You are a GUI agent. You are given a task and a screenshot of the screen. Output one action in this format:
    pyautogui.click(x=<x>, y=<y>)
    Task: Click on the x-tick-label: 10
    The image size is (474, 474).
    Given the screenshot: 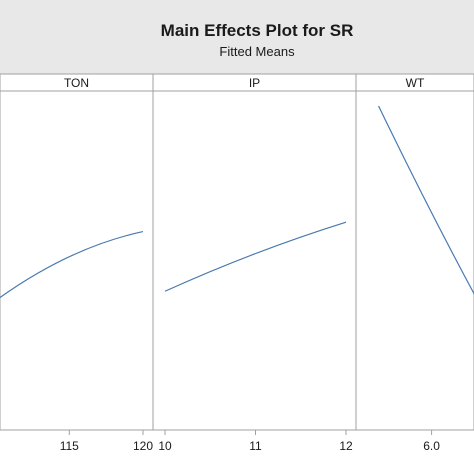 What is the action you would take?
    pyautogui.click(x=165, y=446)
    